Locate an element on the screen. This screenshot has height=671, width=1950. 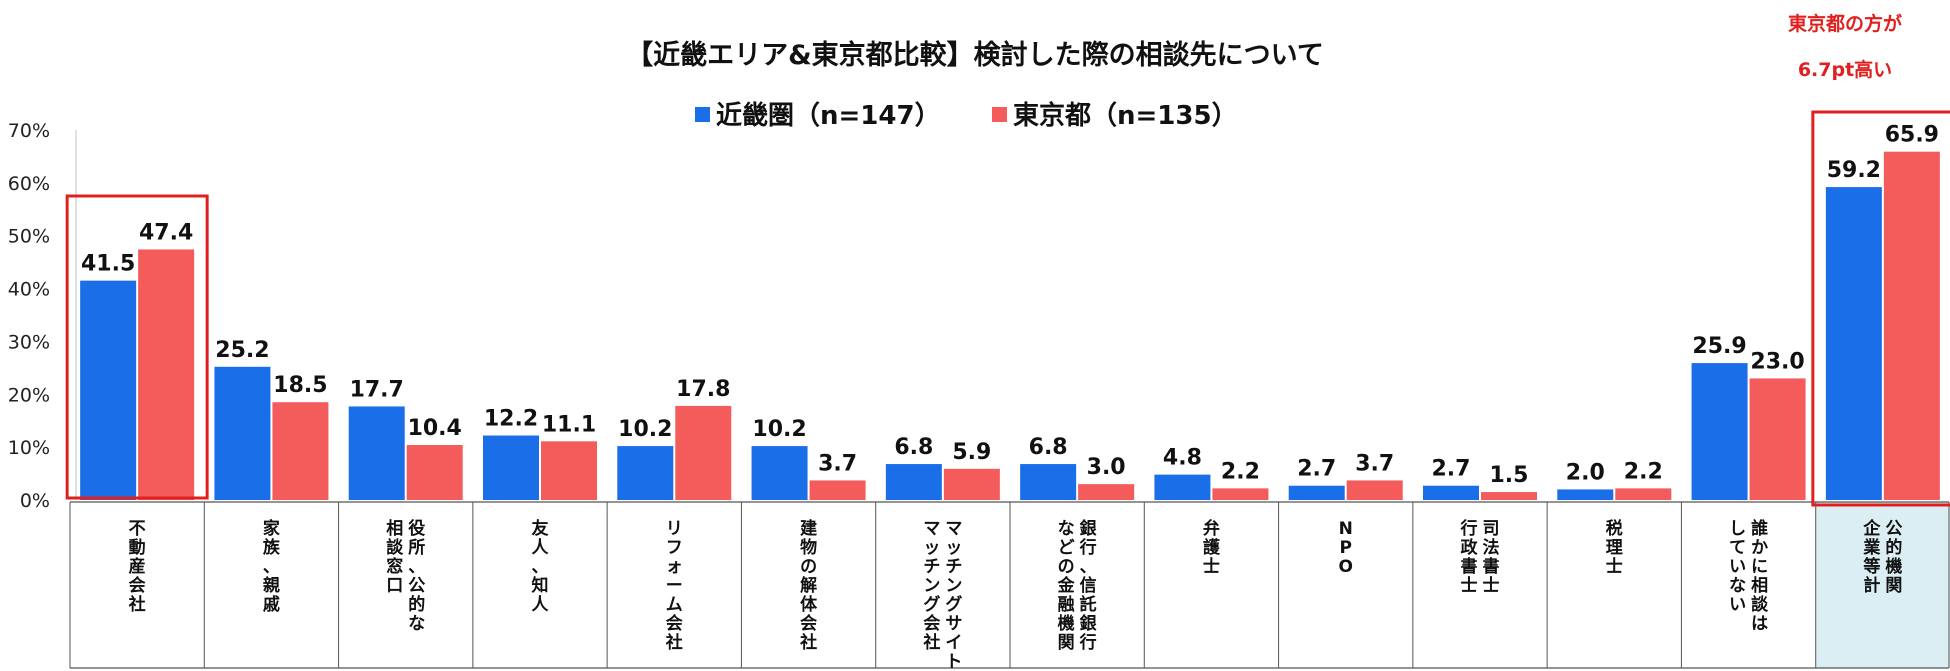
category-label-char: ォ is located at coordinates (674, 567).